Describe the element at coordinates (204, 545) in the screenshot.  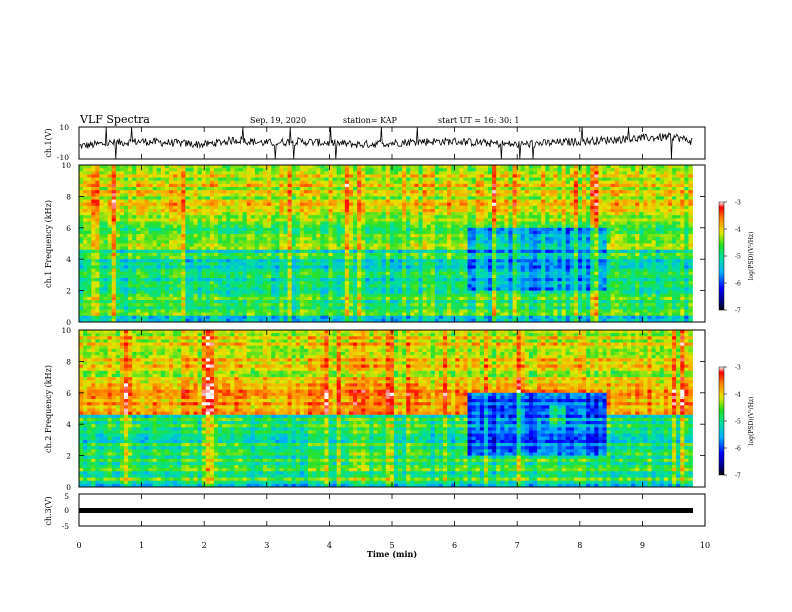
I see `xtick-label: 2` at that location.